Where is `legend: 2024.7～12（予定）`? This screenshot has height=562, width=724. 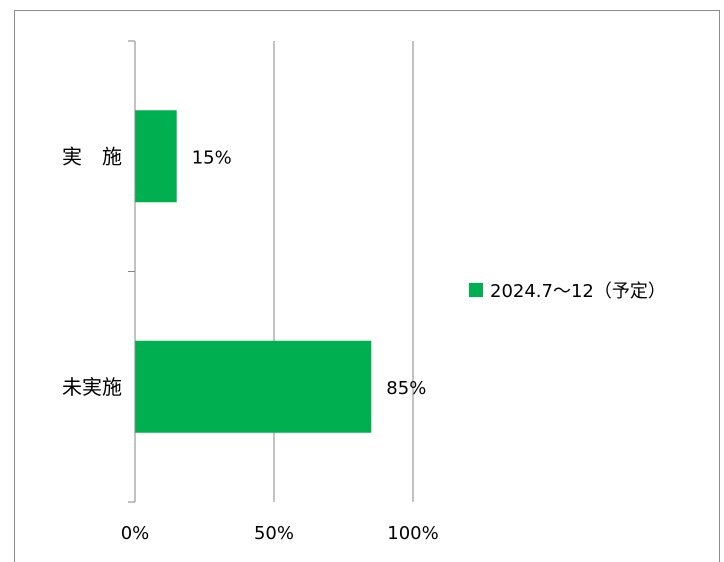
legend: 2024.7～12（予定） is located at coordinates (567, 291).